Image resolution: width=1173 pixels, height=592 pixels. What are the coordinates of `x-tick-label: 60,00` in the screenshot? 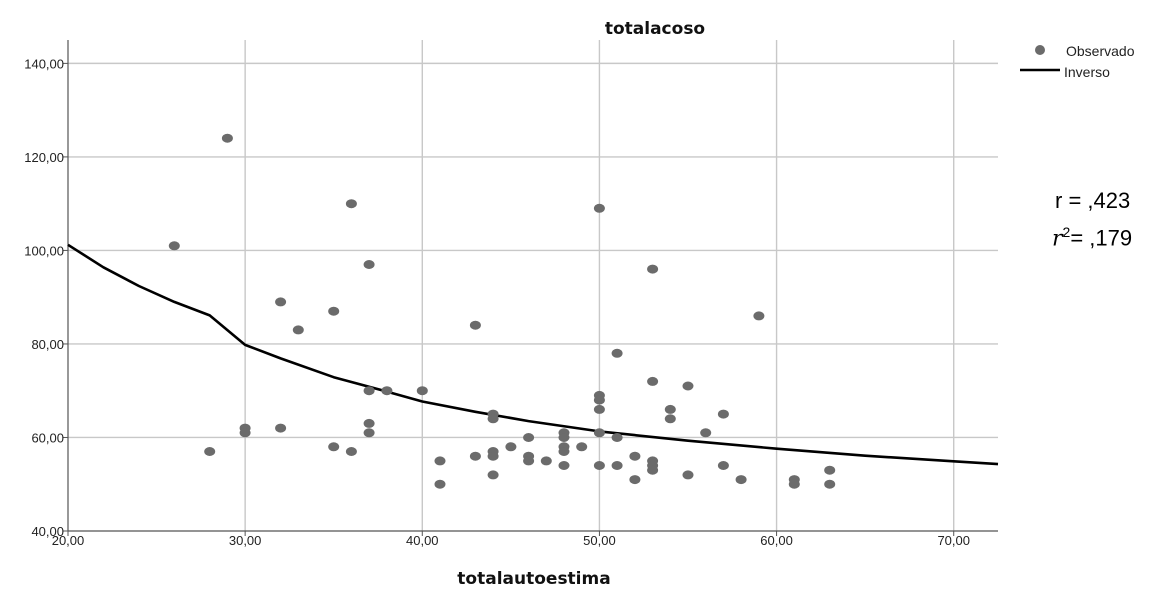 It's located at (776, 540).